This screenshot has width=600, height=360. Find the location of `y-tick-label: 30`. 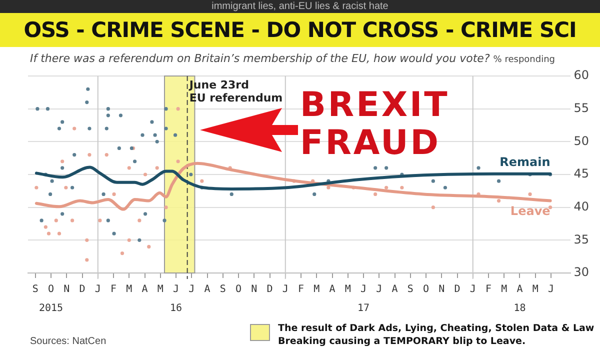

y-tick-label: 30 is located at coordinates (582, 272).